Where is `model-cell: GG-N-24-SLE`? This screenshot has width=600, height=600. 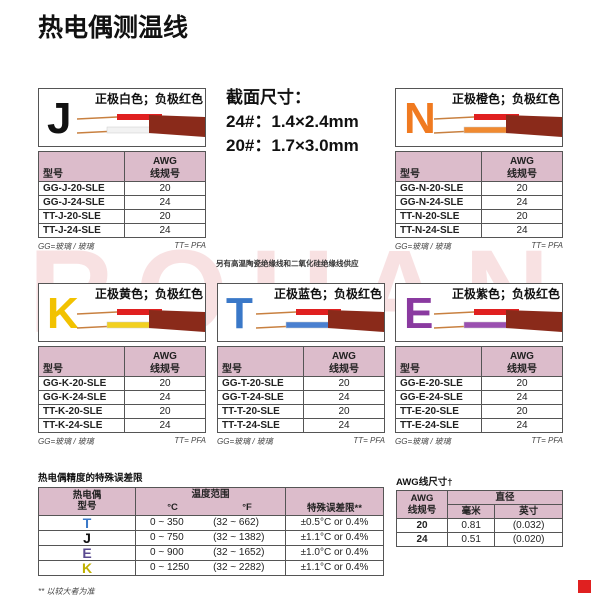 model-cell: GG-N-24-SLE is located at coordinates (438, 202).